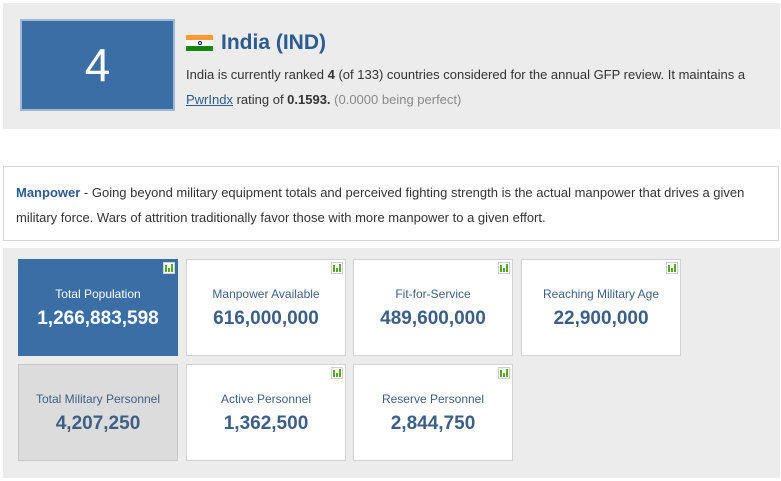 The width and height of the screenshot is (781, 481). Describe the element at coordinates (433, 412) in the screenshot. I see `stat-card-reserve-personnel: Reserve Personnel 2,844,750` at that location.